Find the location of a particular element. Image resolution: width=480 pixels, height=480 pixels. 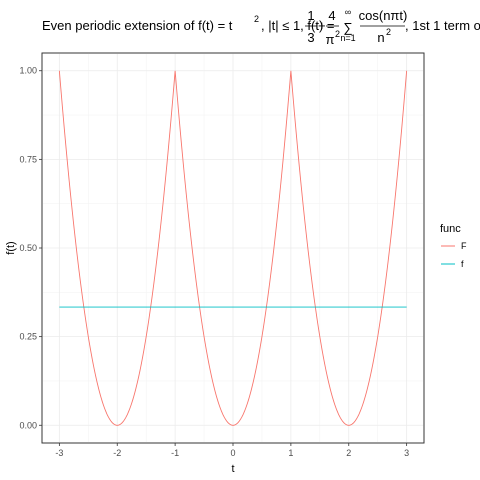

title-frac3-numerator: cos(nπt) is located at coordinates (383, 15).